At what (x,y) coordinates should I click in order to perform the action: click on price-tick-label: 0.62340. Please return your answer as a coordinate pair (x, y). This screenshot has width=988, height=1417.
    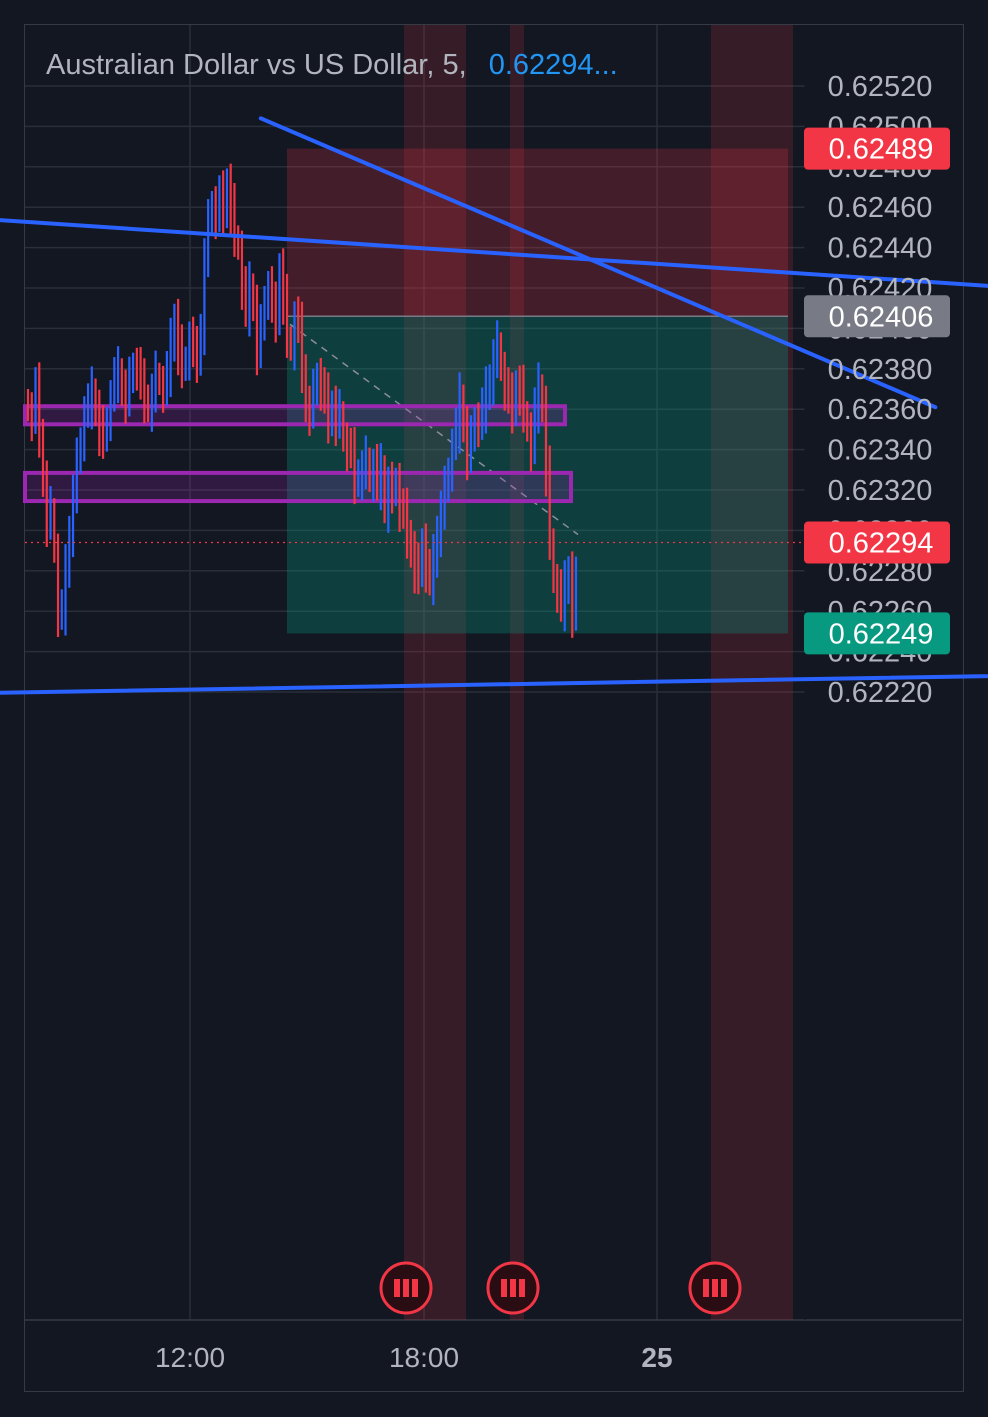
    Looking at the image, I should click on (880, 451).